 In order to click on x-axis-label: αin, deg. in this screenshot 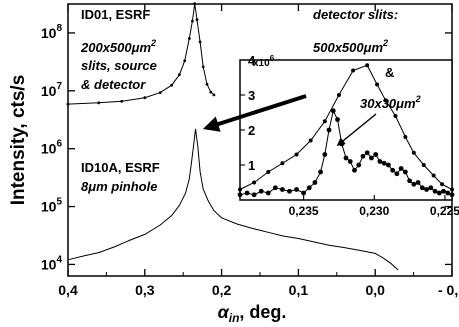, I will do `click(252, 313)`.